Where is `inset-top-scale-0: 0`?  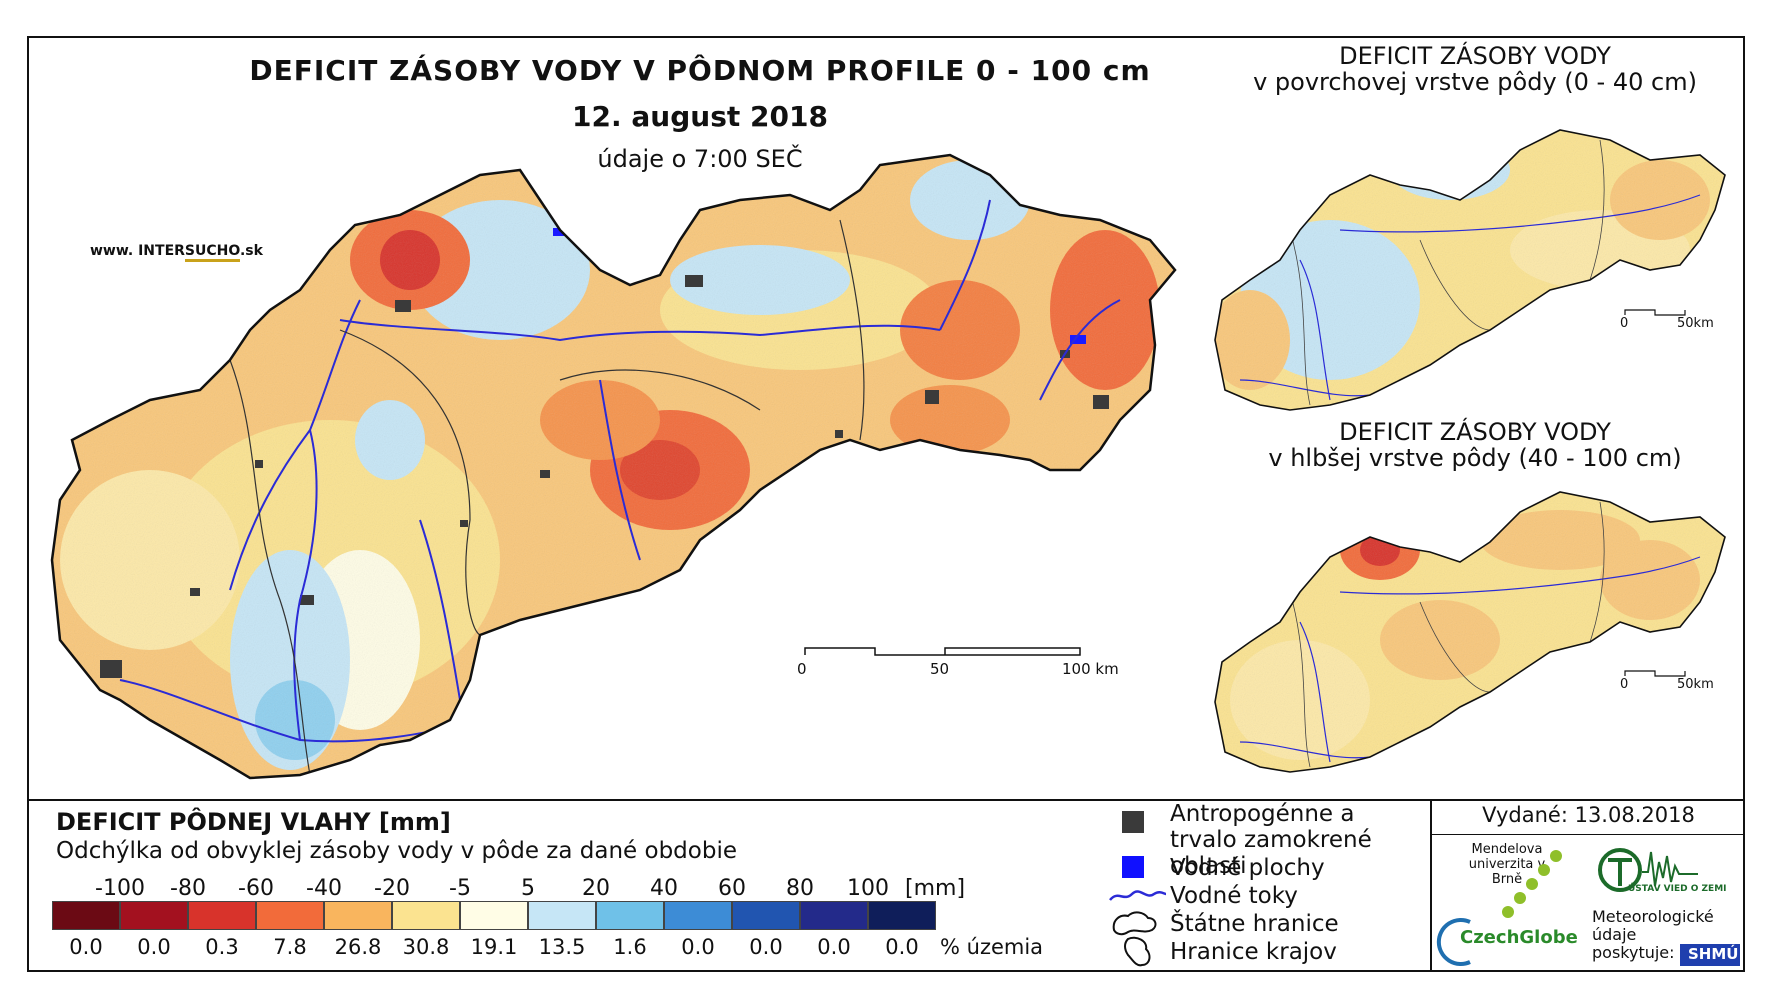 inset-top-scale-0: 0 is located at coordinates (1624, 323).